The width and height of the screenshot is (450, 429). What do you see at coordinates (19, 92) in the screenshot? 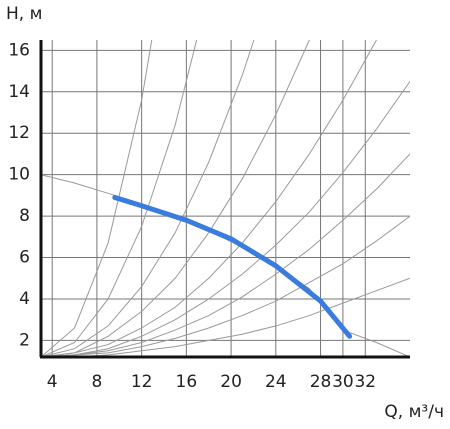
I see `y-tick-label: 14` at bounding box center [19, 92].